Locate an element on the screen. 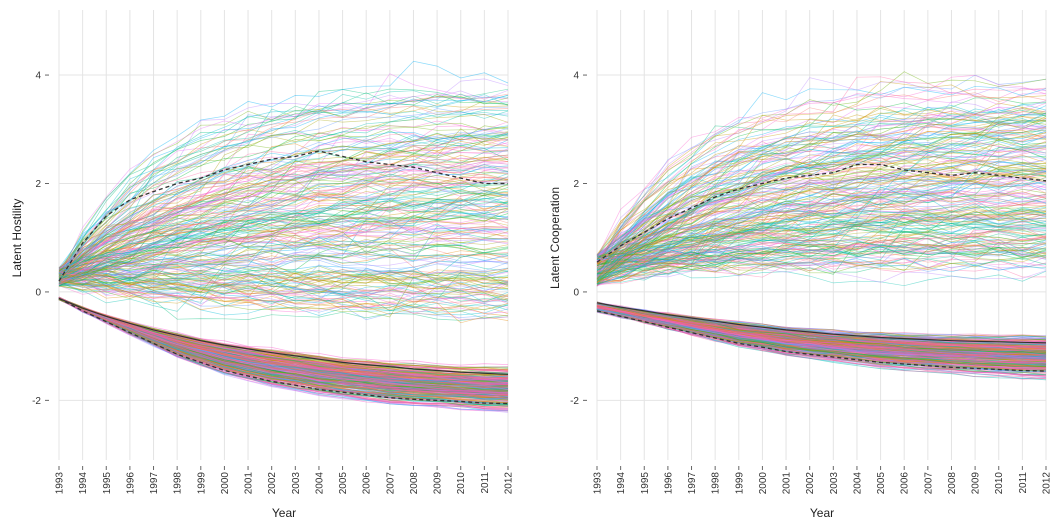 Image resolution: width=1054 pixels, height=523 pixels. cooperation-x-tick-label: 1999 is located at coordinates (739, 483).